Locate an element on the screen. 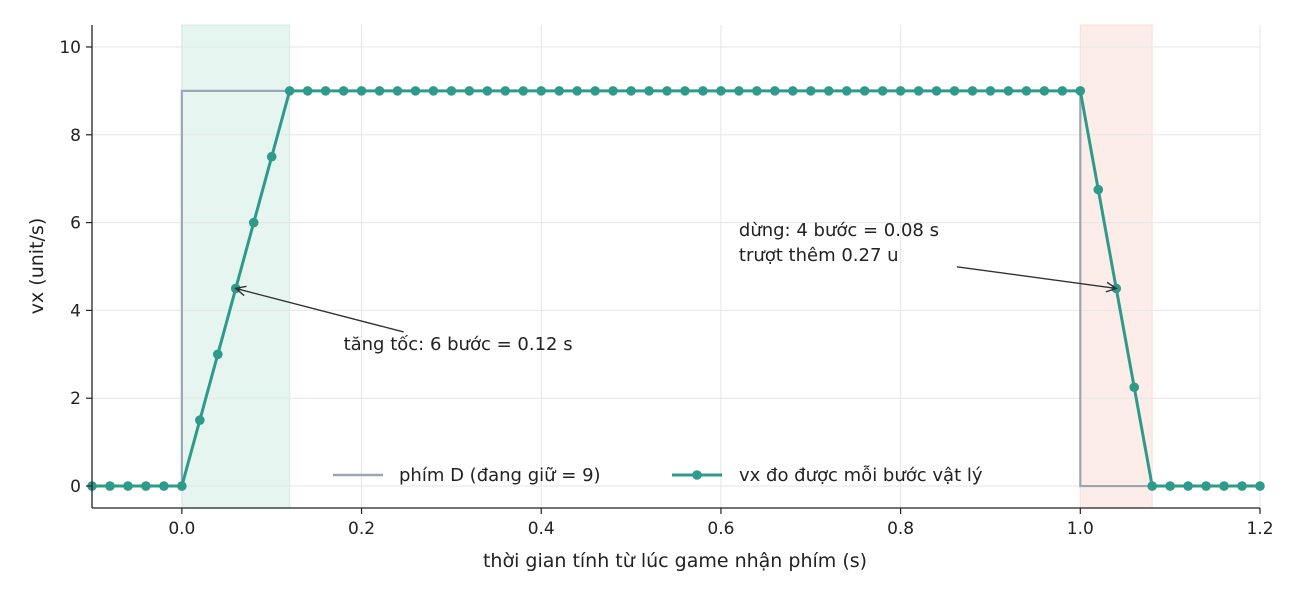  y-tick-label-4: 8 is located at coordinates (75, 136).